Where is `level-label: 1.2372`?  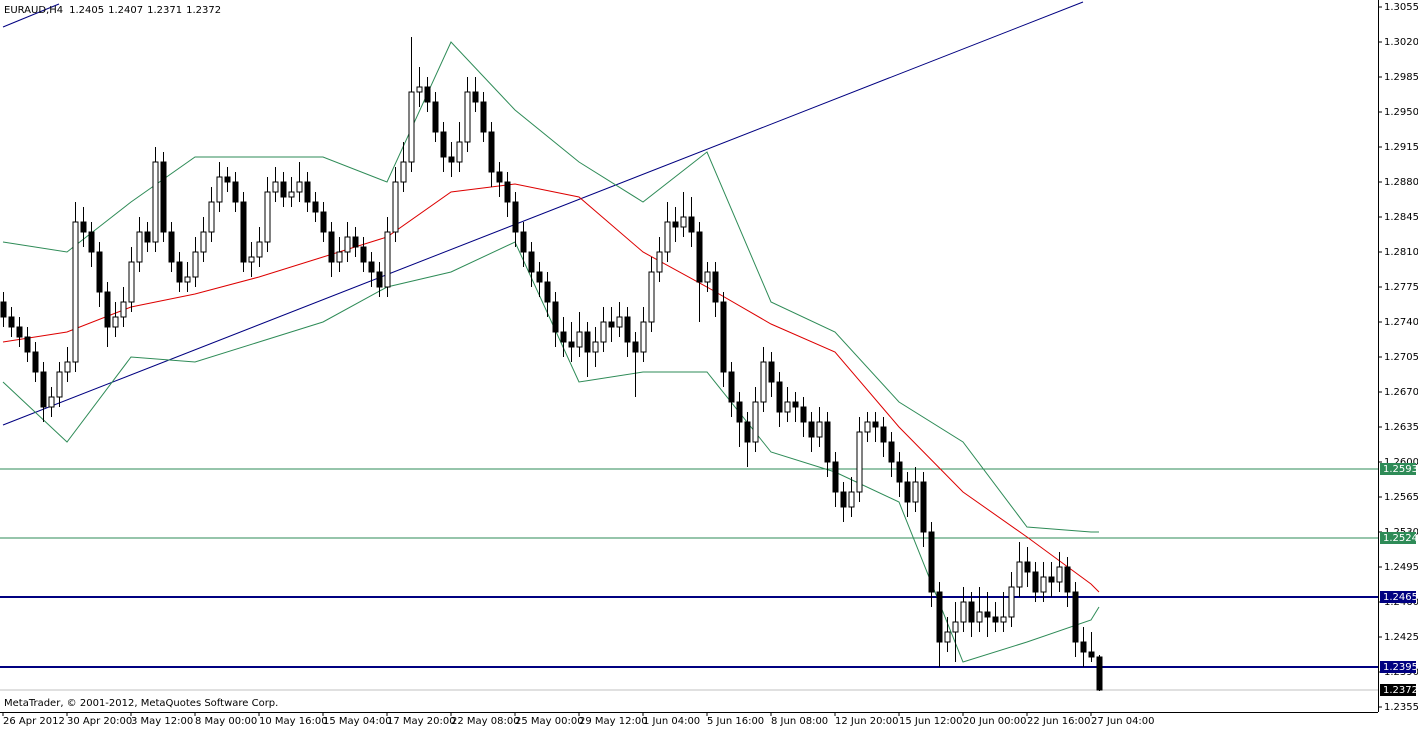 level-label: 1.2372 is located at coordinates (1400, 690).